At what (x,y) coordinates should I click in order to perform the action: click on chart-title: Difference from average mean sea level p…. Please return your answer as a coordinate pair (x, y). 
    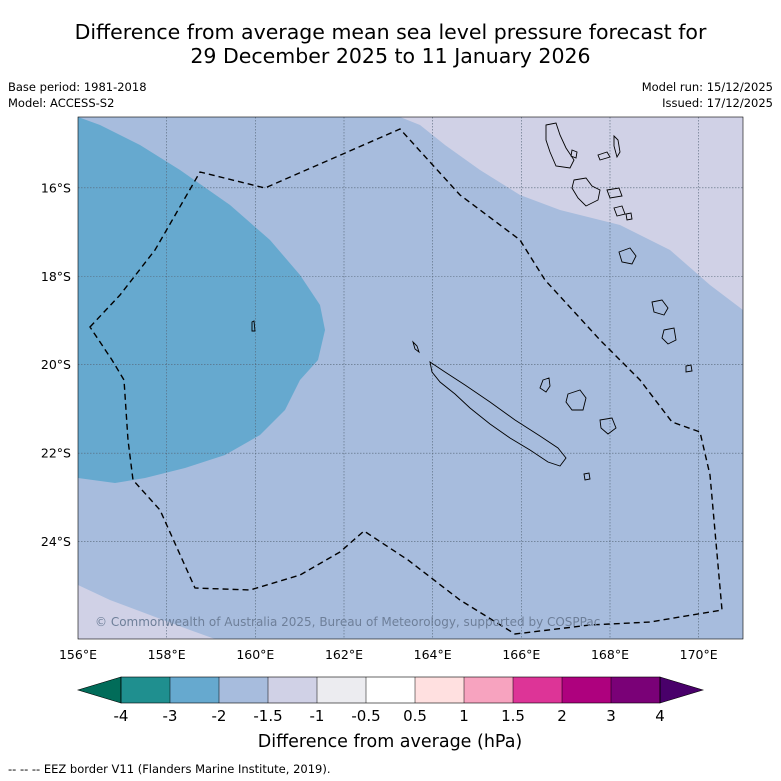
    Looking at the image, I should click on (390, 44).